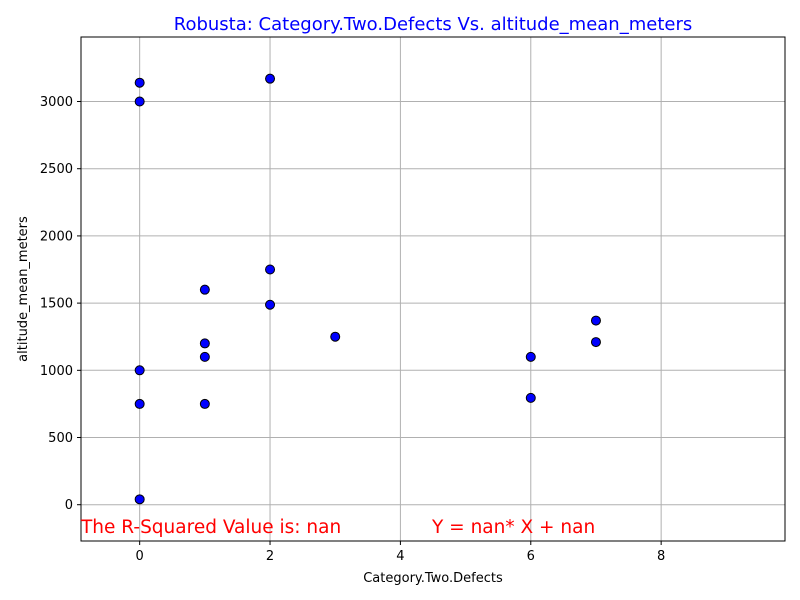 Image resolution: width=800 pixels, height=600 pixels. Describe the element at coordinates (60, 438) in the screenshot. I see `y-tick-label: 500` at that location.